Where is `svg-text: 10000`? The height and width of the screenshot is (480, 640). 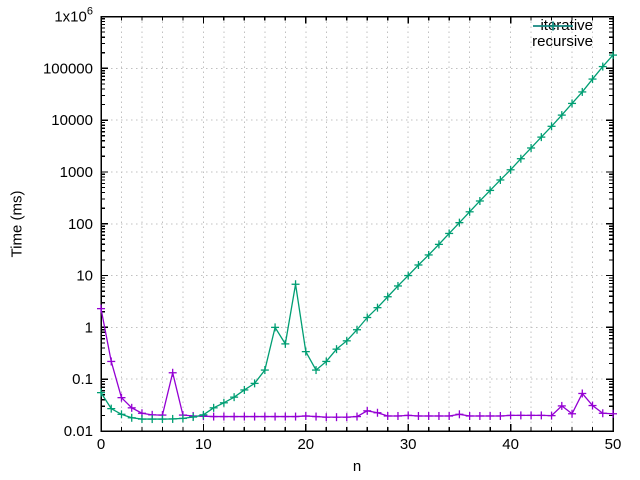 svg-text: 10000 is located at coordinates (72, 120).